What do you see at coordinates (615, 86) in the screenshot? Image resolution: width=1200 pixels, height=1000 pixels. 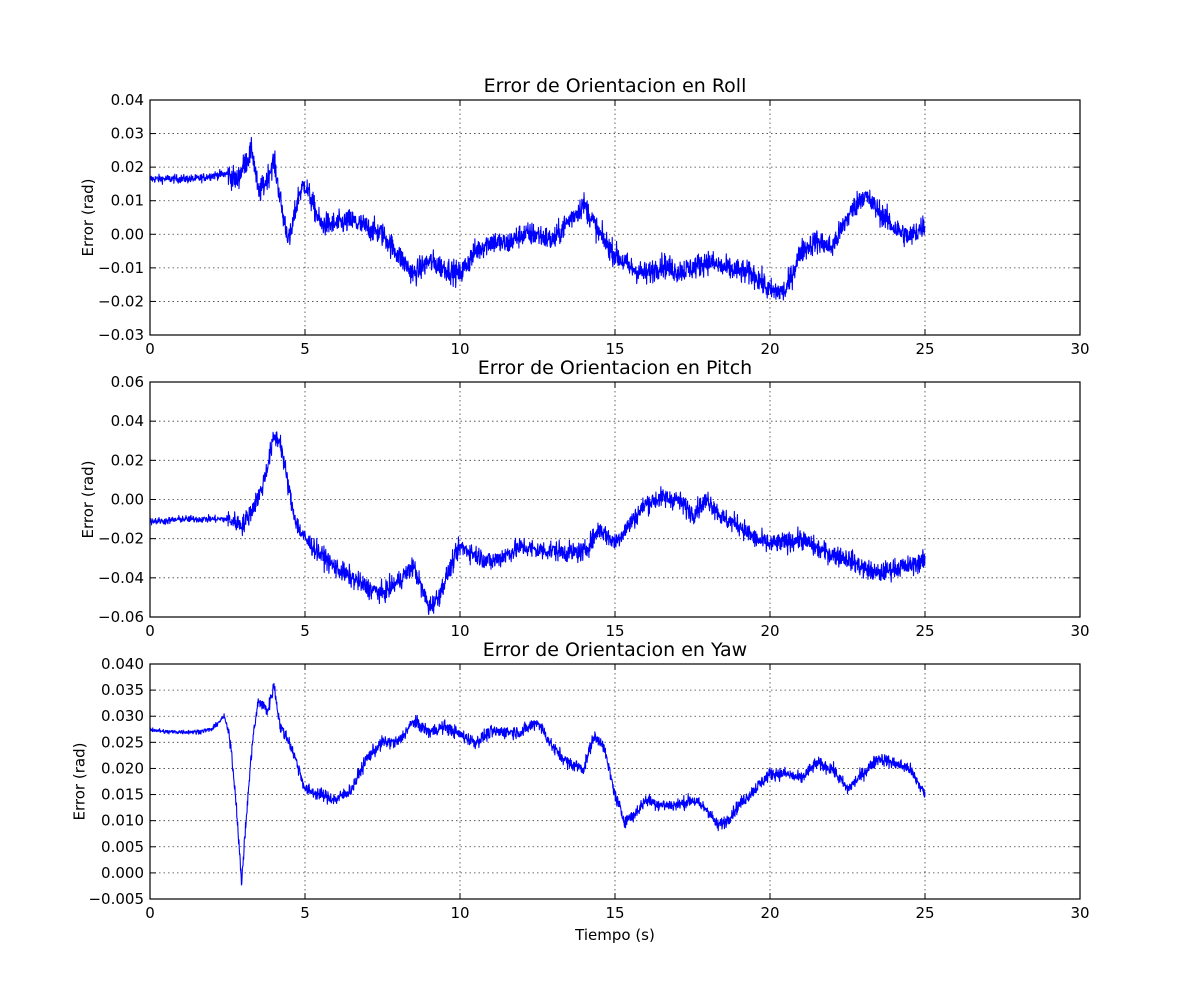 I see `chart-title: Error de Orientacion en Roll` at bounding box center [615, 86].